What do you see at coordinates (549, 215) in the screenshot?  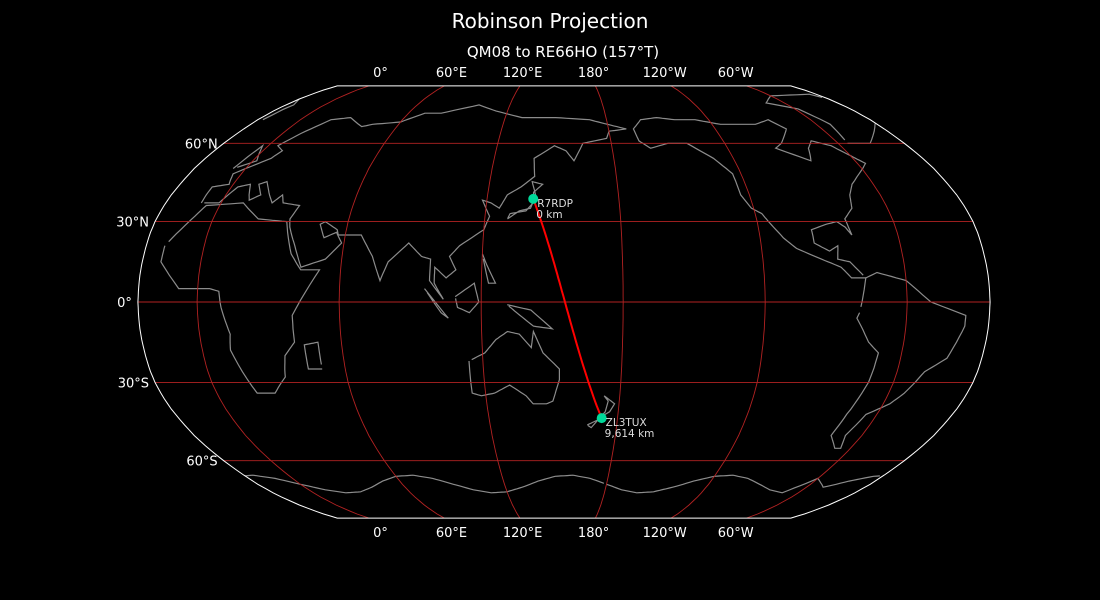 I see `station-distance: 0 km` at bounding box center [549, 215].